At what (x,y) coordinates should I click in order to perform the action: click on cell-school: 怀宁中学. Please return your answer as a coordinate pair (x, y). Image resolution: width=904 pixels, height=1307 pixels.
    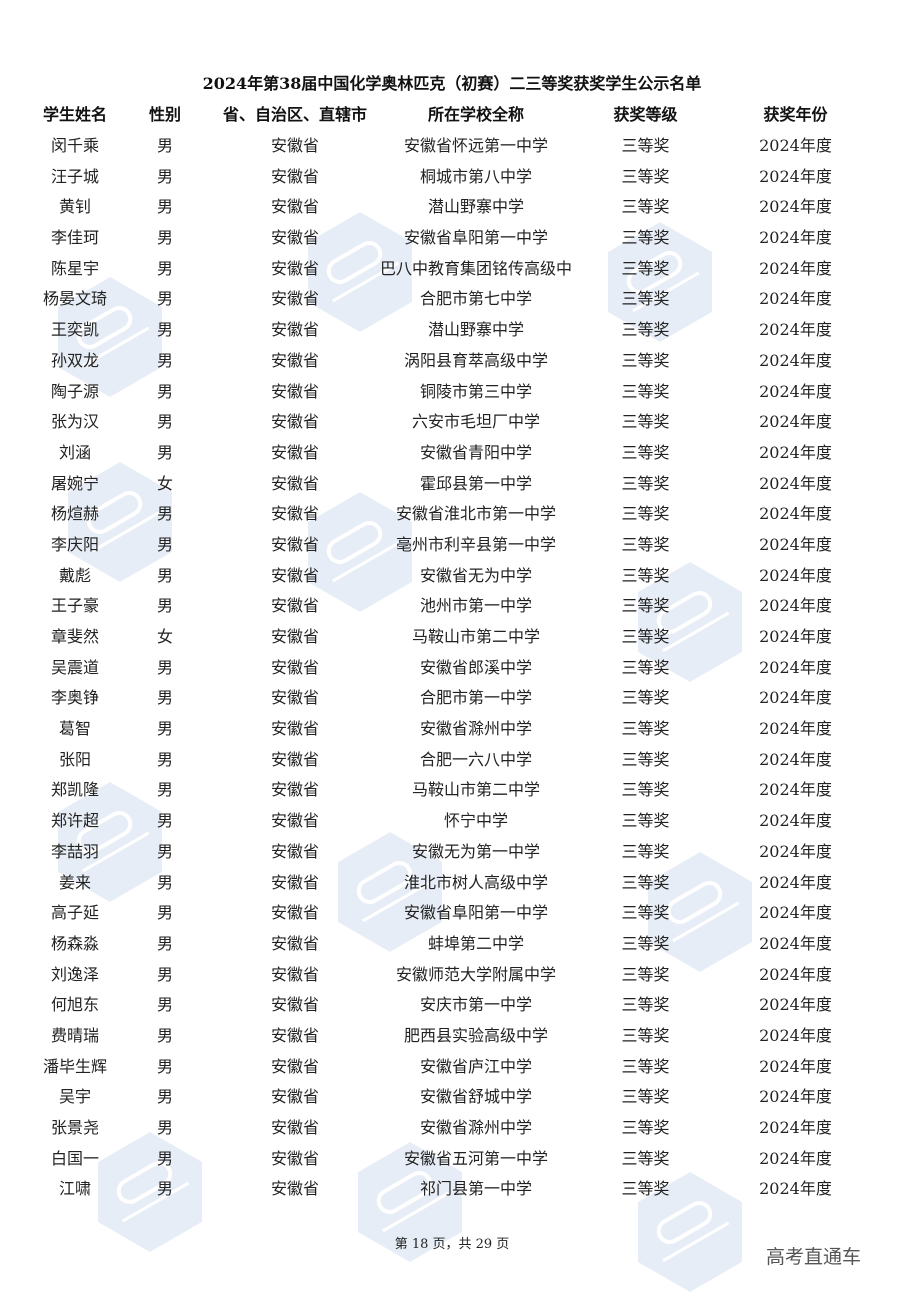
    Looking at the image, I should click on (475, 821).